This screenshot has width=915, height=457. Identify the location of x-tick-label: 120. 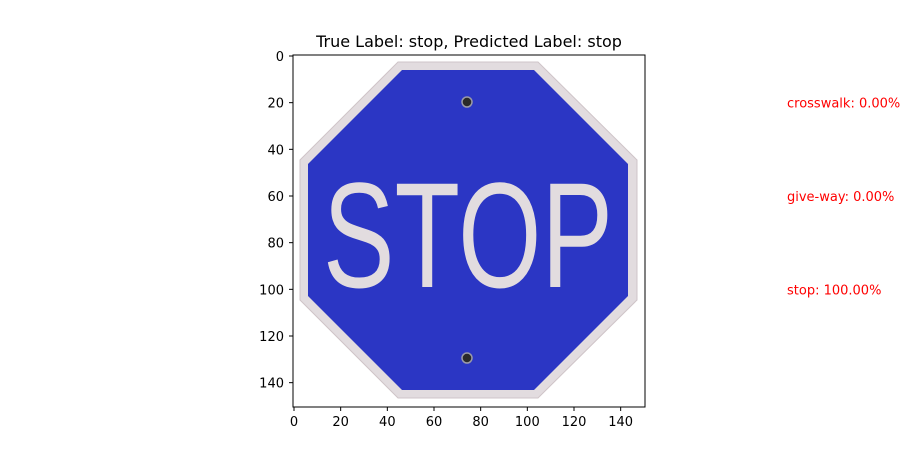
(574, 422).